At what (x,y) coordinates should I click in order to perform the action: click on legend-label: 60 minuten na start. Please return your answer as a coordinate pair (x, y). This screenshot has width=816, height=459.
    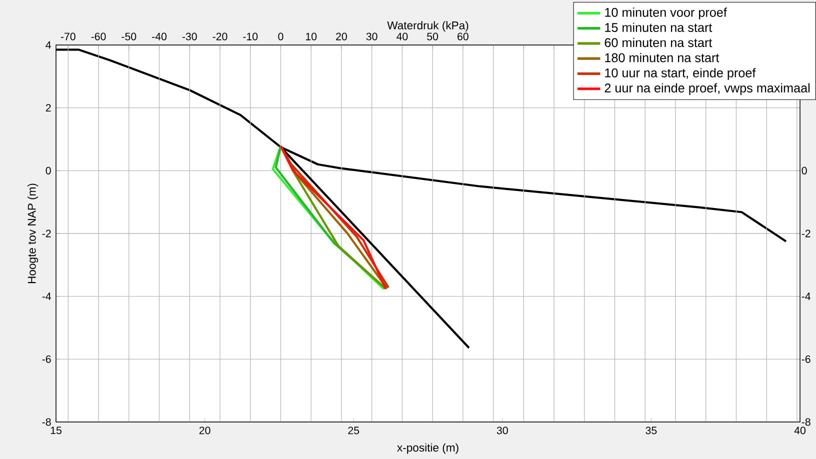
    Looking at the image, I should click on (658, 43).